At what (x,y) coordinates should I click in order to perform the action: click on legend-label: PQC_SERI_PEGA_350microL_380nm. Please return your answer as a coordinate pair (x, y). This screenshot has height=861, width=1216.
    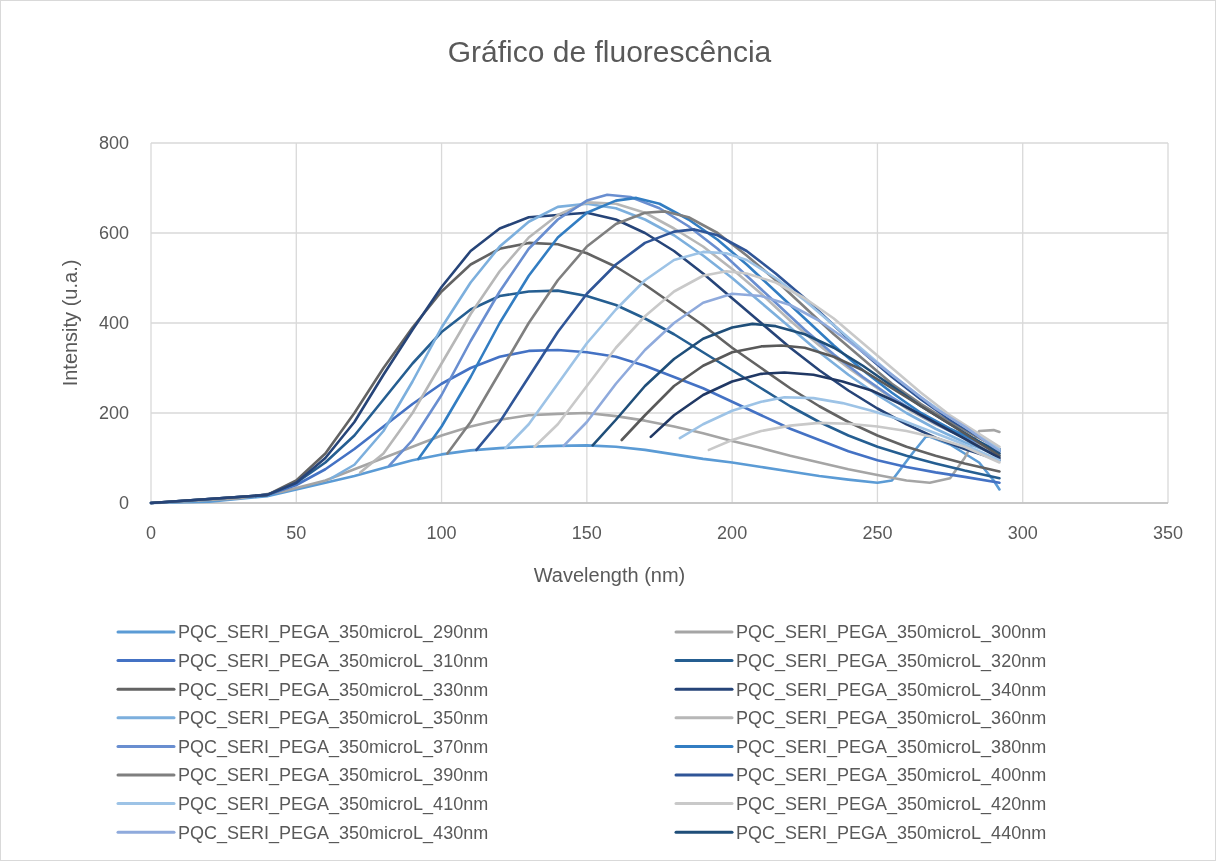
    Looking at the image, I should click on (891, 747).